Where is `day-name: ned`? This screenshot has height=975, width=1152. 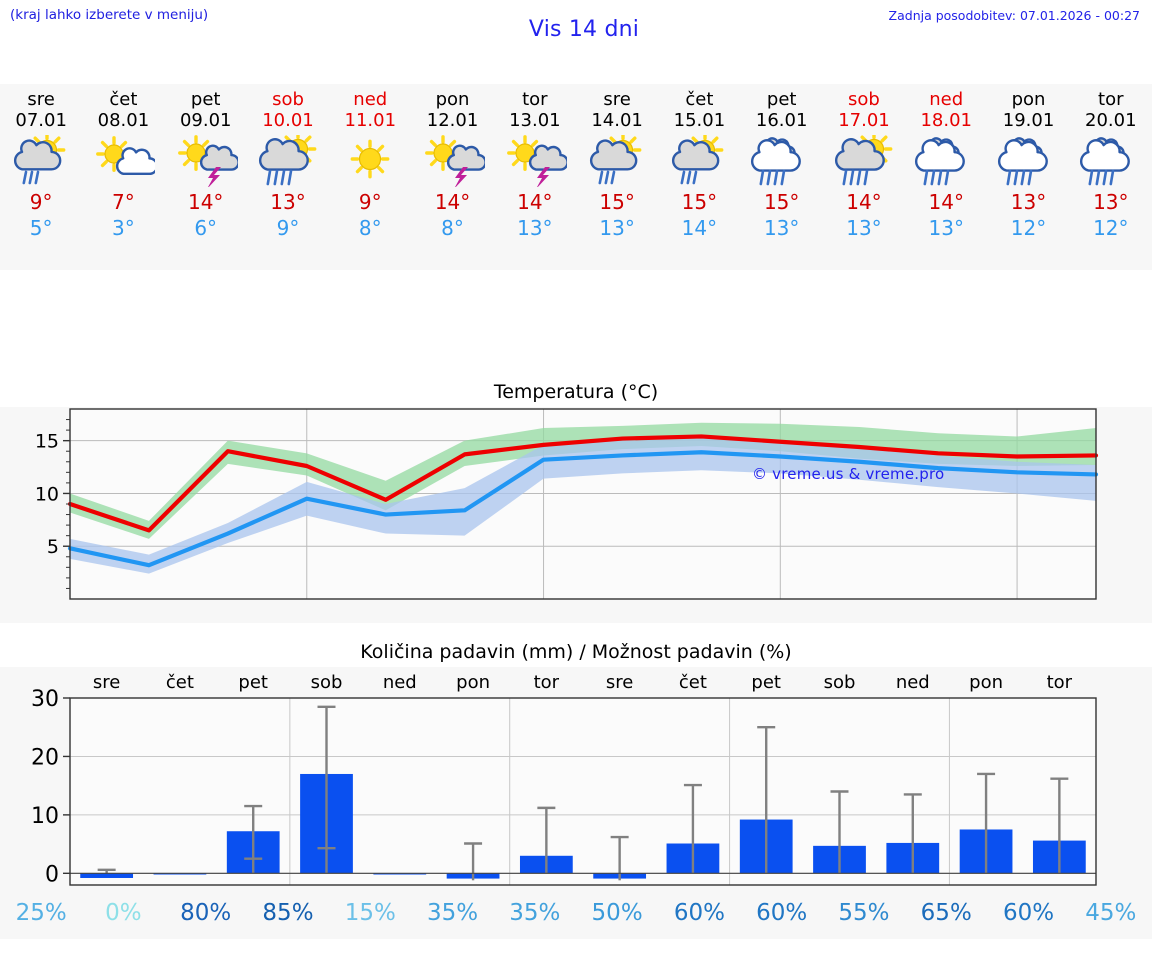
day-name: ned is located at coordinates (946, 99).